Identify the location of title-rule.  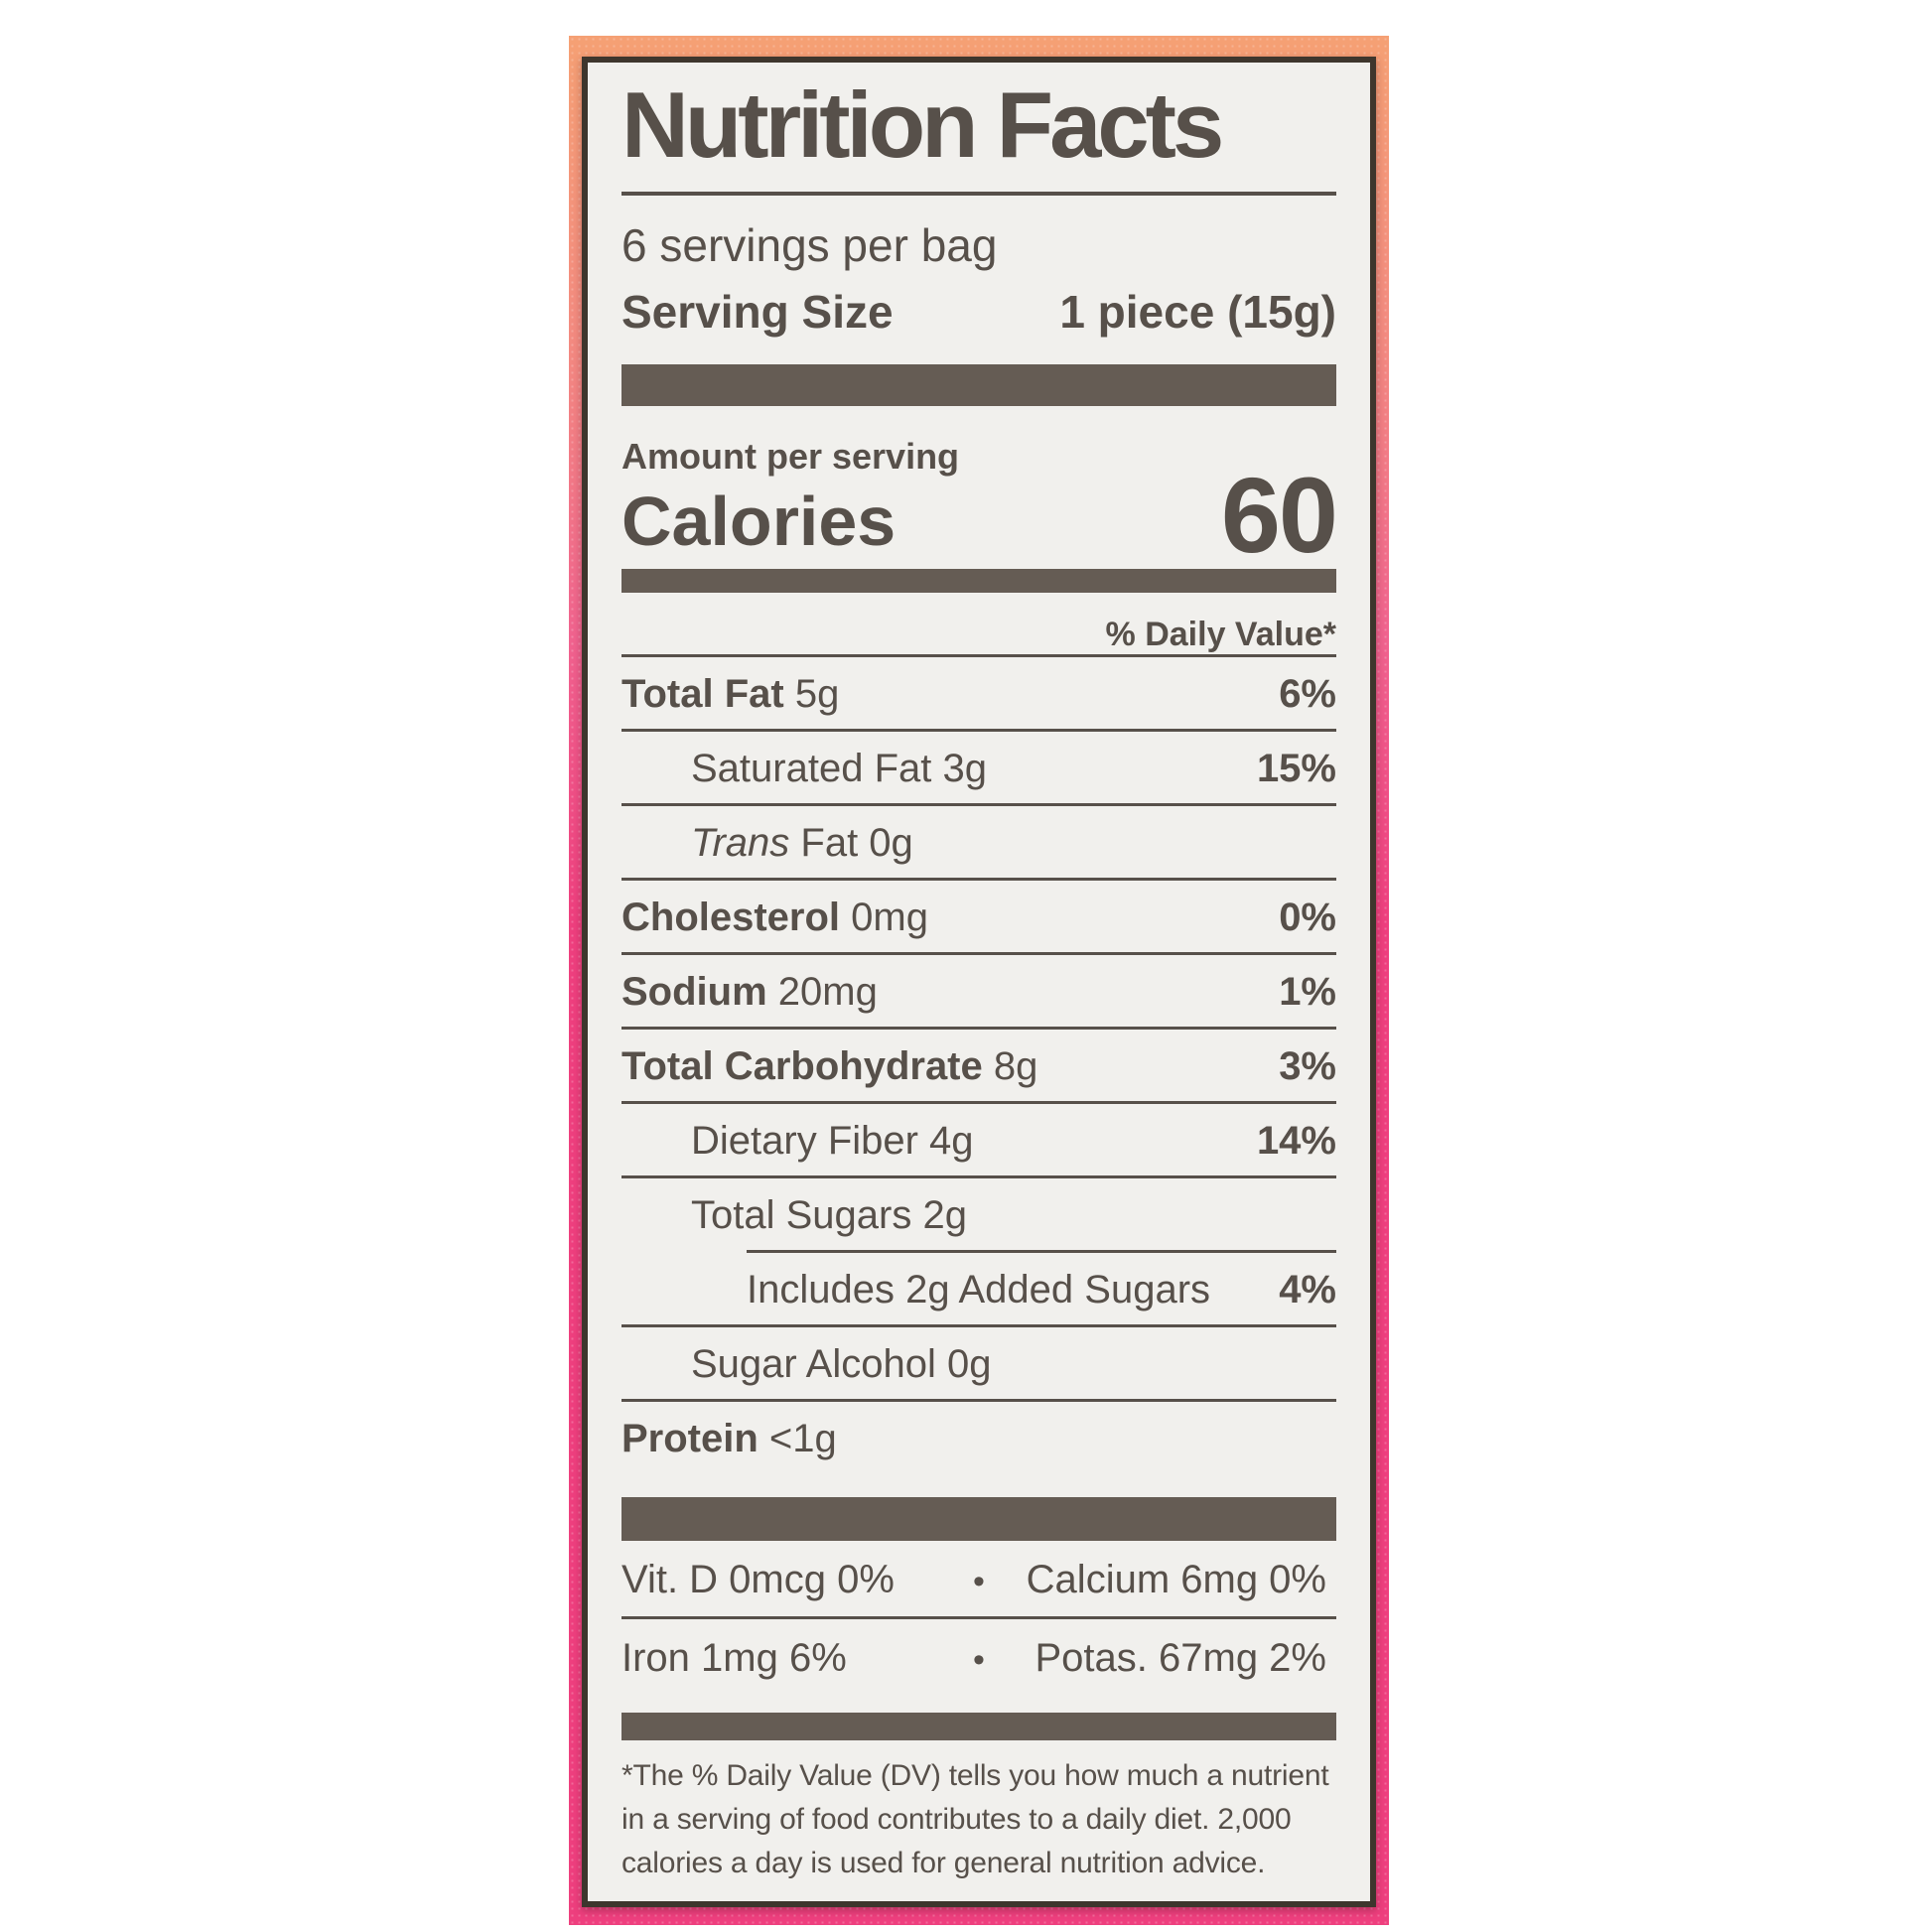
(979, 194).